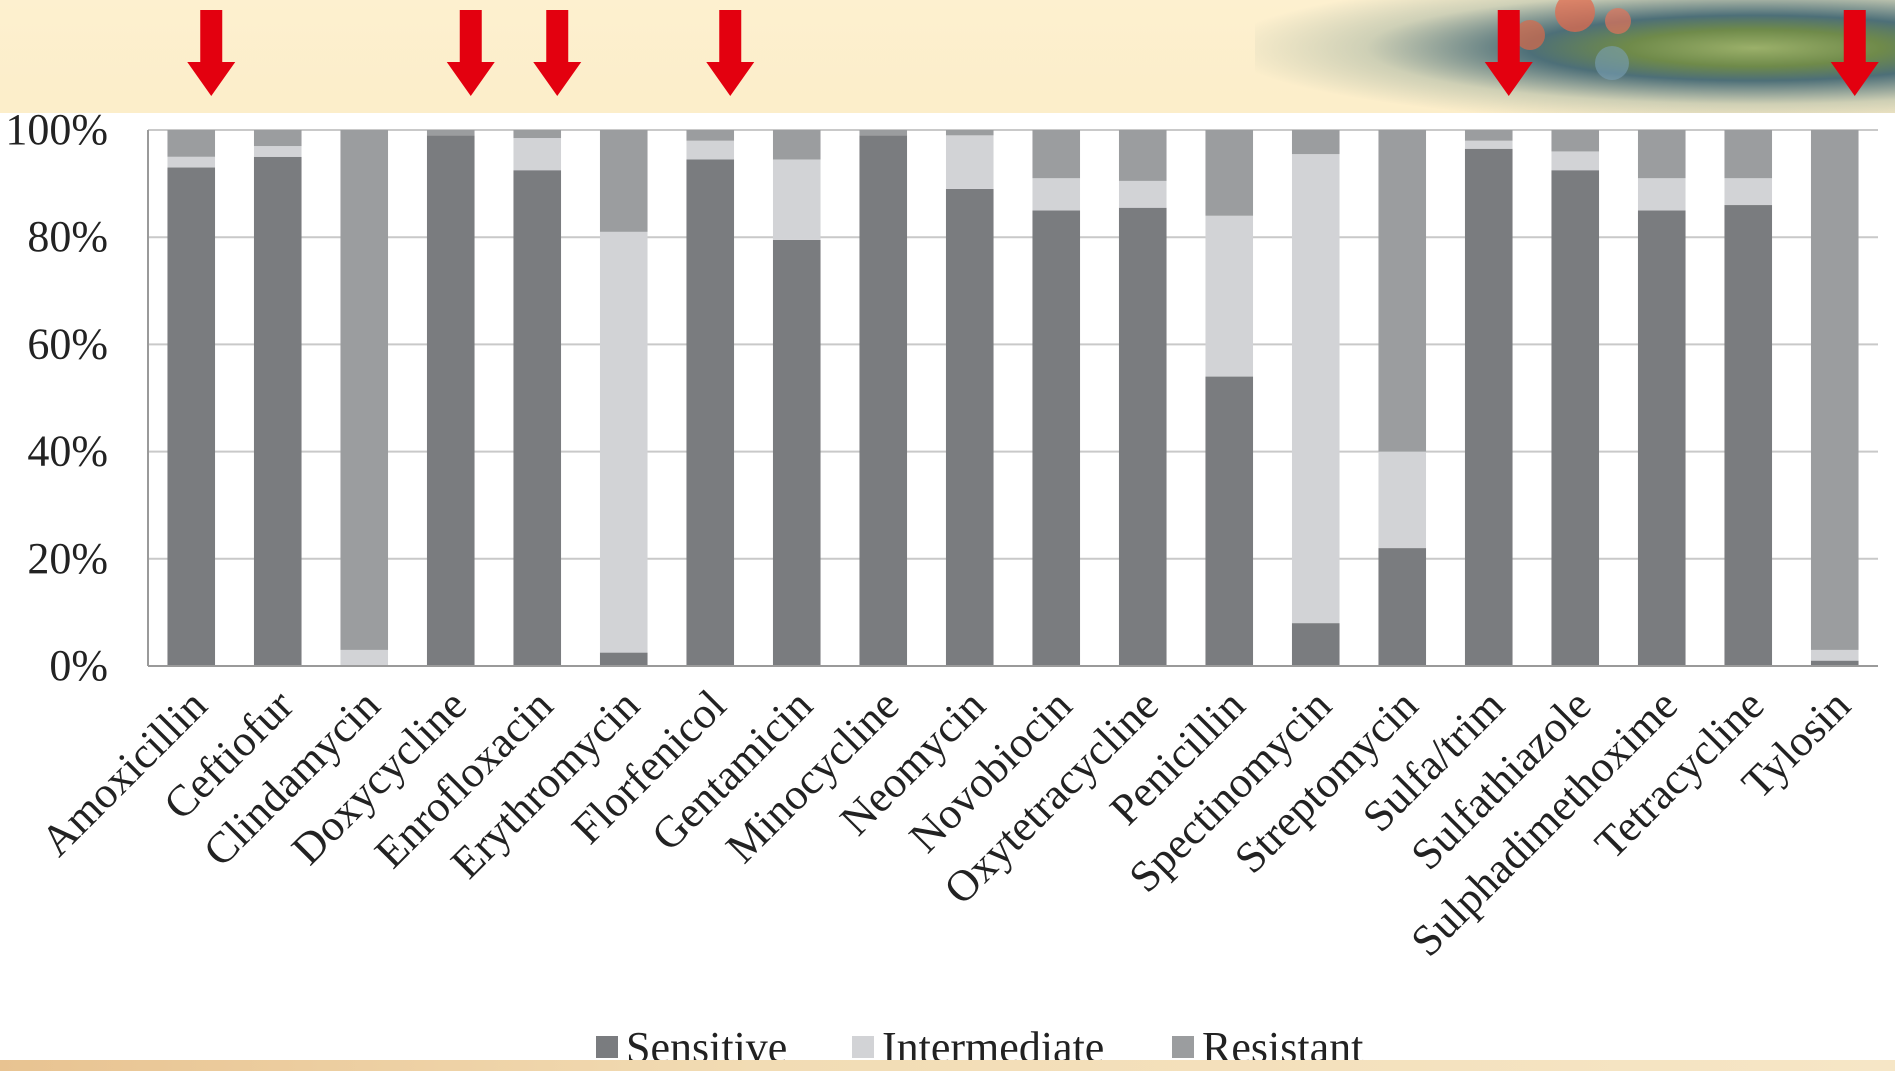 The width and height of the screenshot is (1895, 1071). Describe the element at coordinates (607, 1047) in the screenshot. I see `legend-swatch-sensitive` at that location.